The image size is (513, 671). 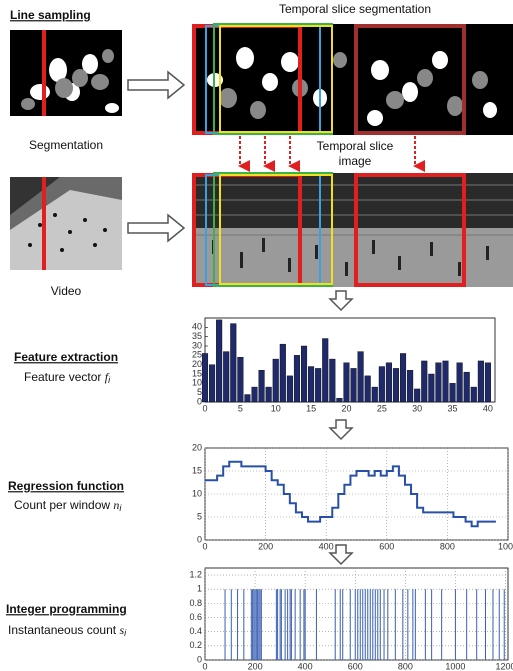 I want to click on slice-image, so click(x=352, y=229).